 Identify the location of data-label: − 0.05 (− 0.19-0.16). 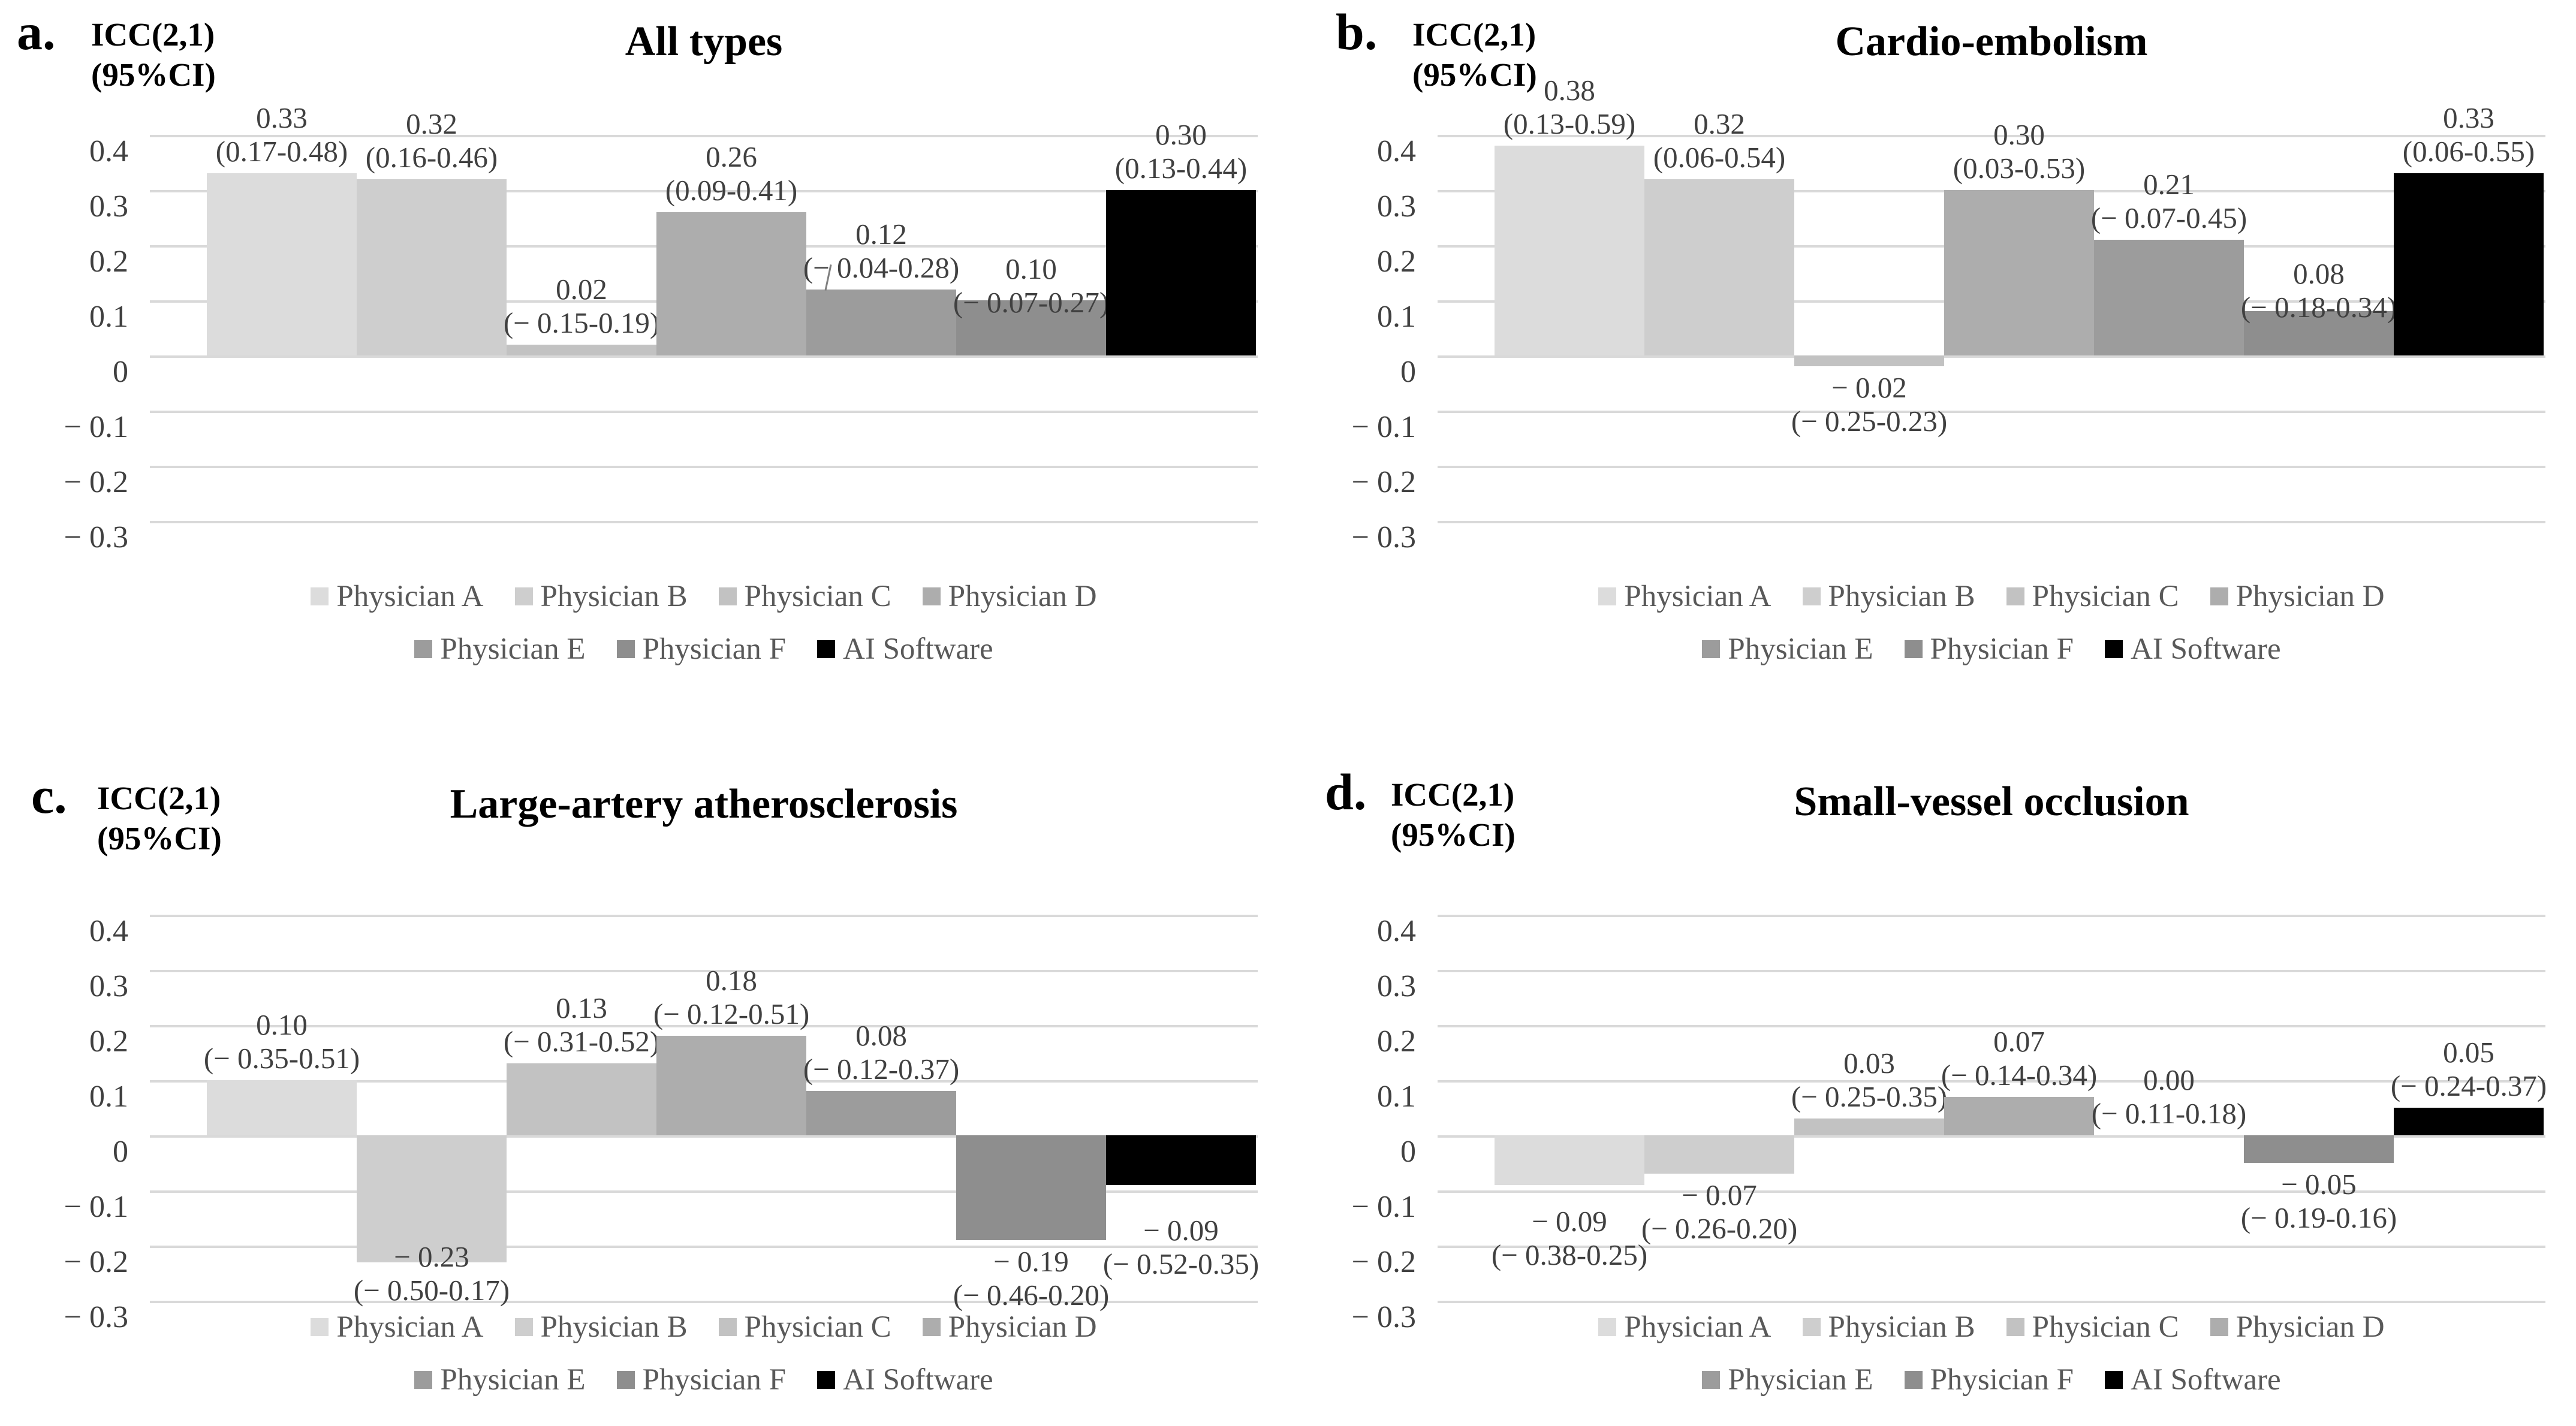
(2319, 1201).